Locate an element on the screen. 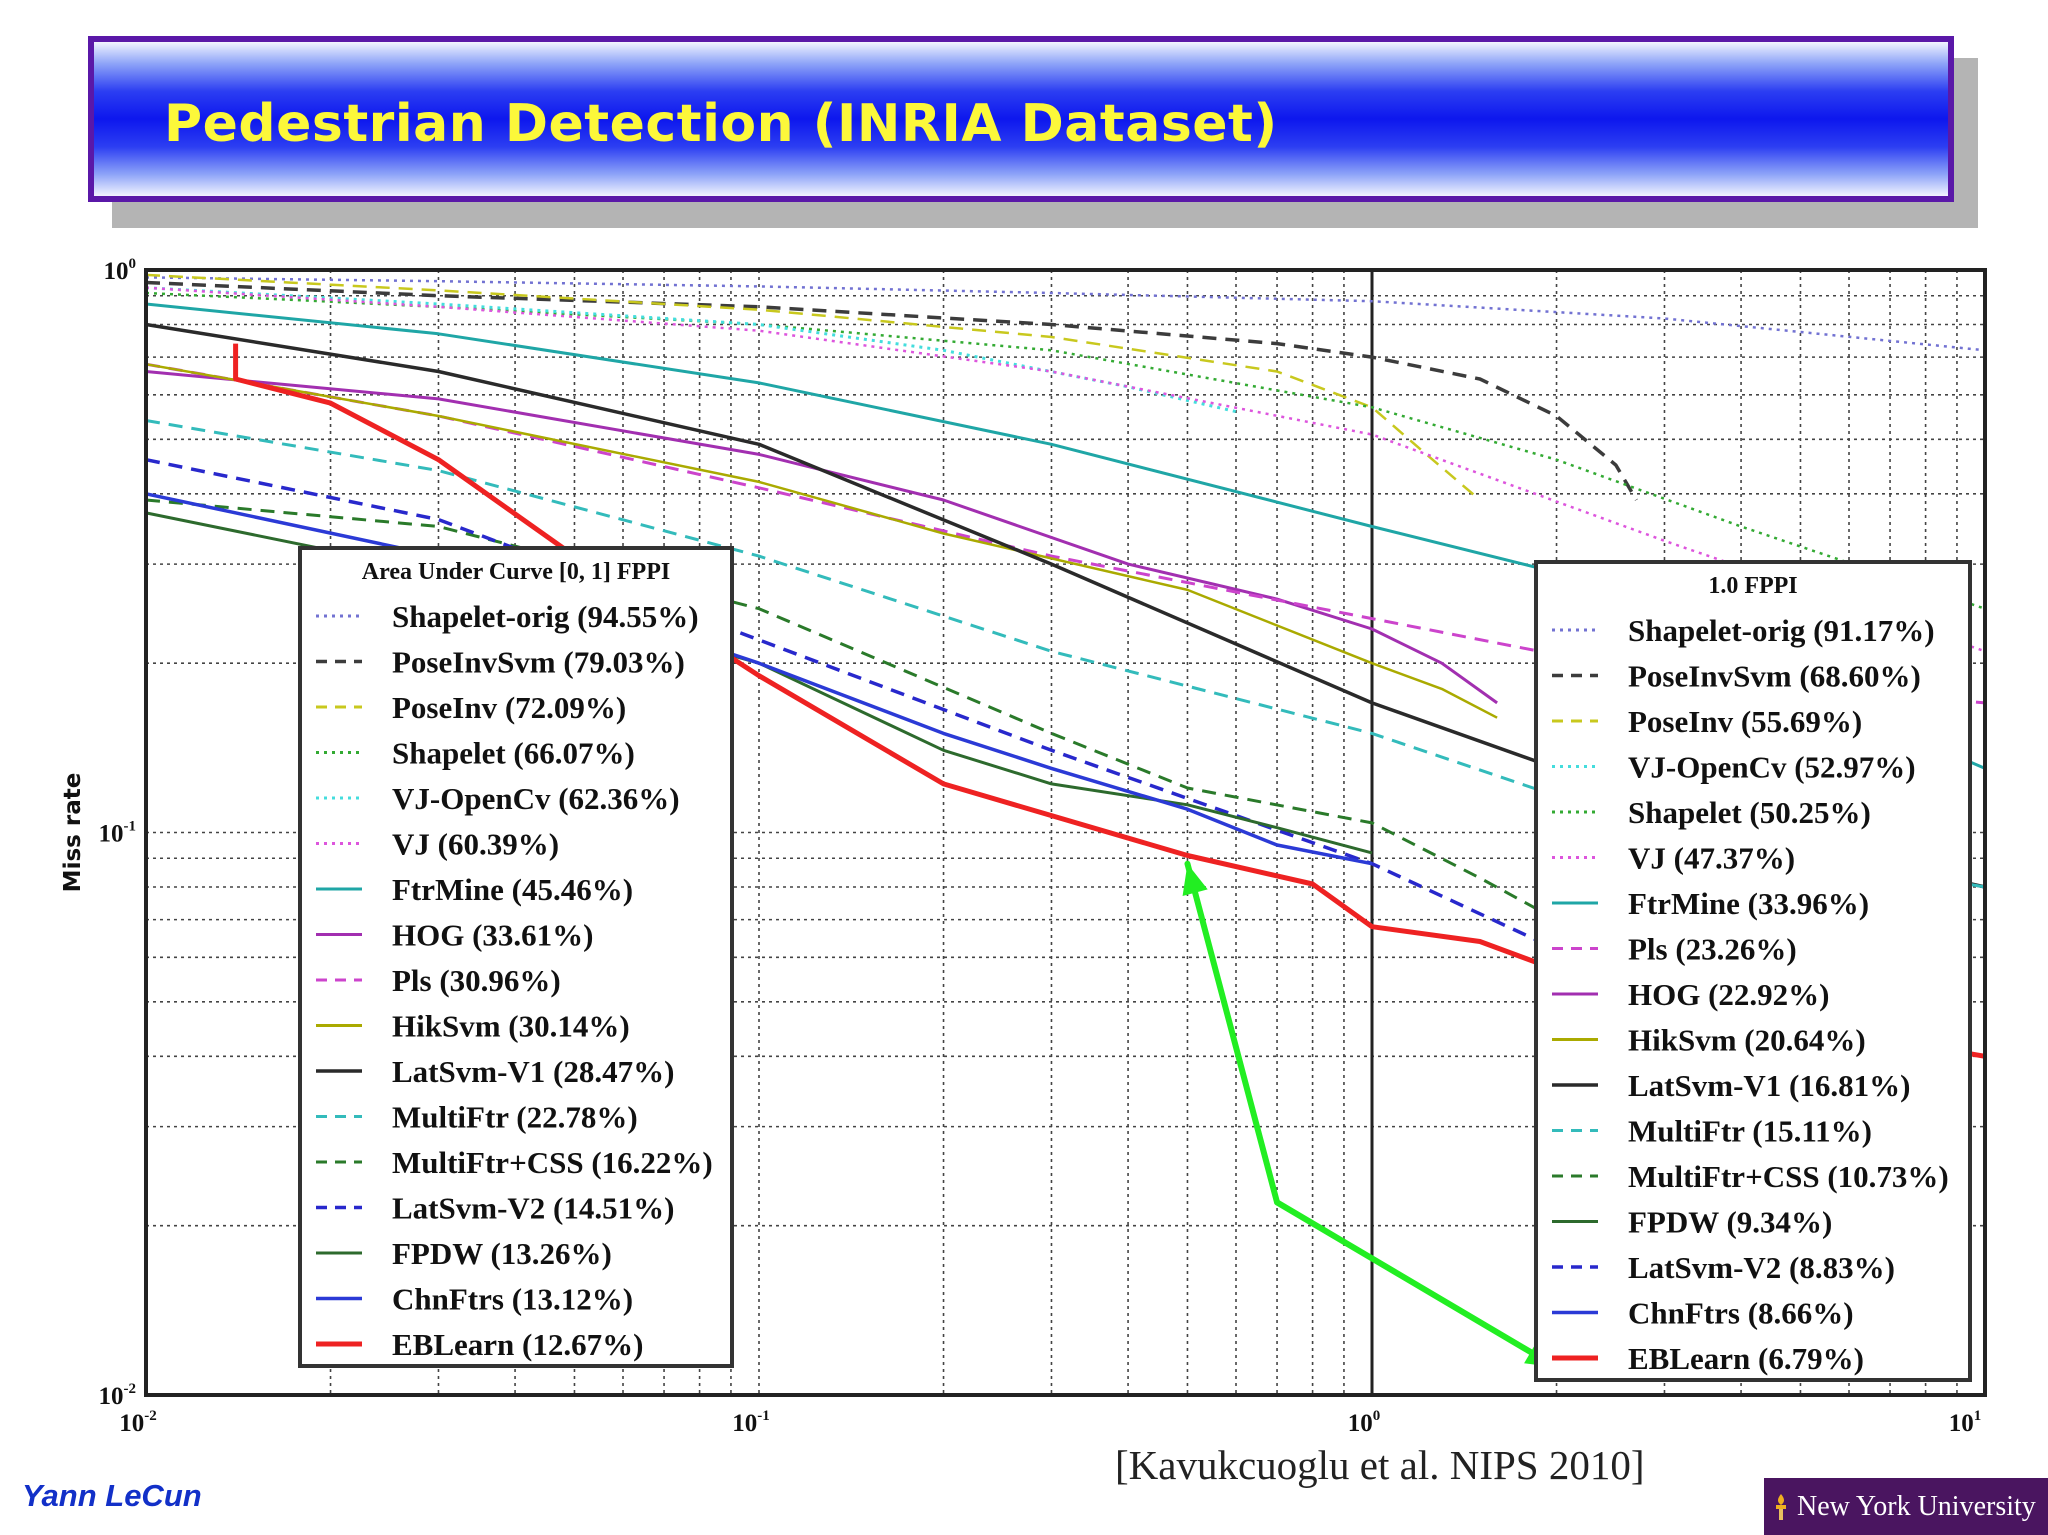 Image resolution: width=2048 pixels, height=1535 pixels. legend-entry-label: Shapelet-orig (91.17%) is located at coordinates (1781, 630).